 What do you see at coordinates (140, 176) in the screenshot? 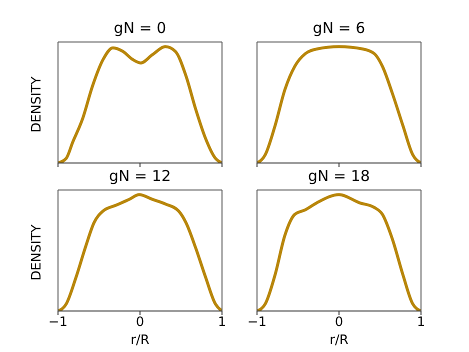
I see `chart-title: gN = 12` at bounding box center [140, 176].